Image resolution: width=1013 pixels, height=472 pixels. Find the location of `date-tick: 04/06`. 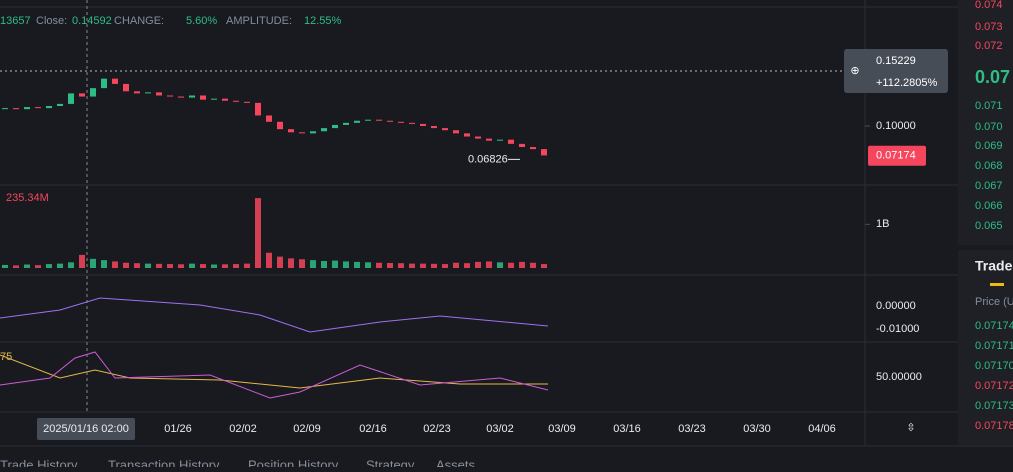

date-tick: 04/06 is located at coordinates (822, 429).